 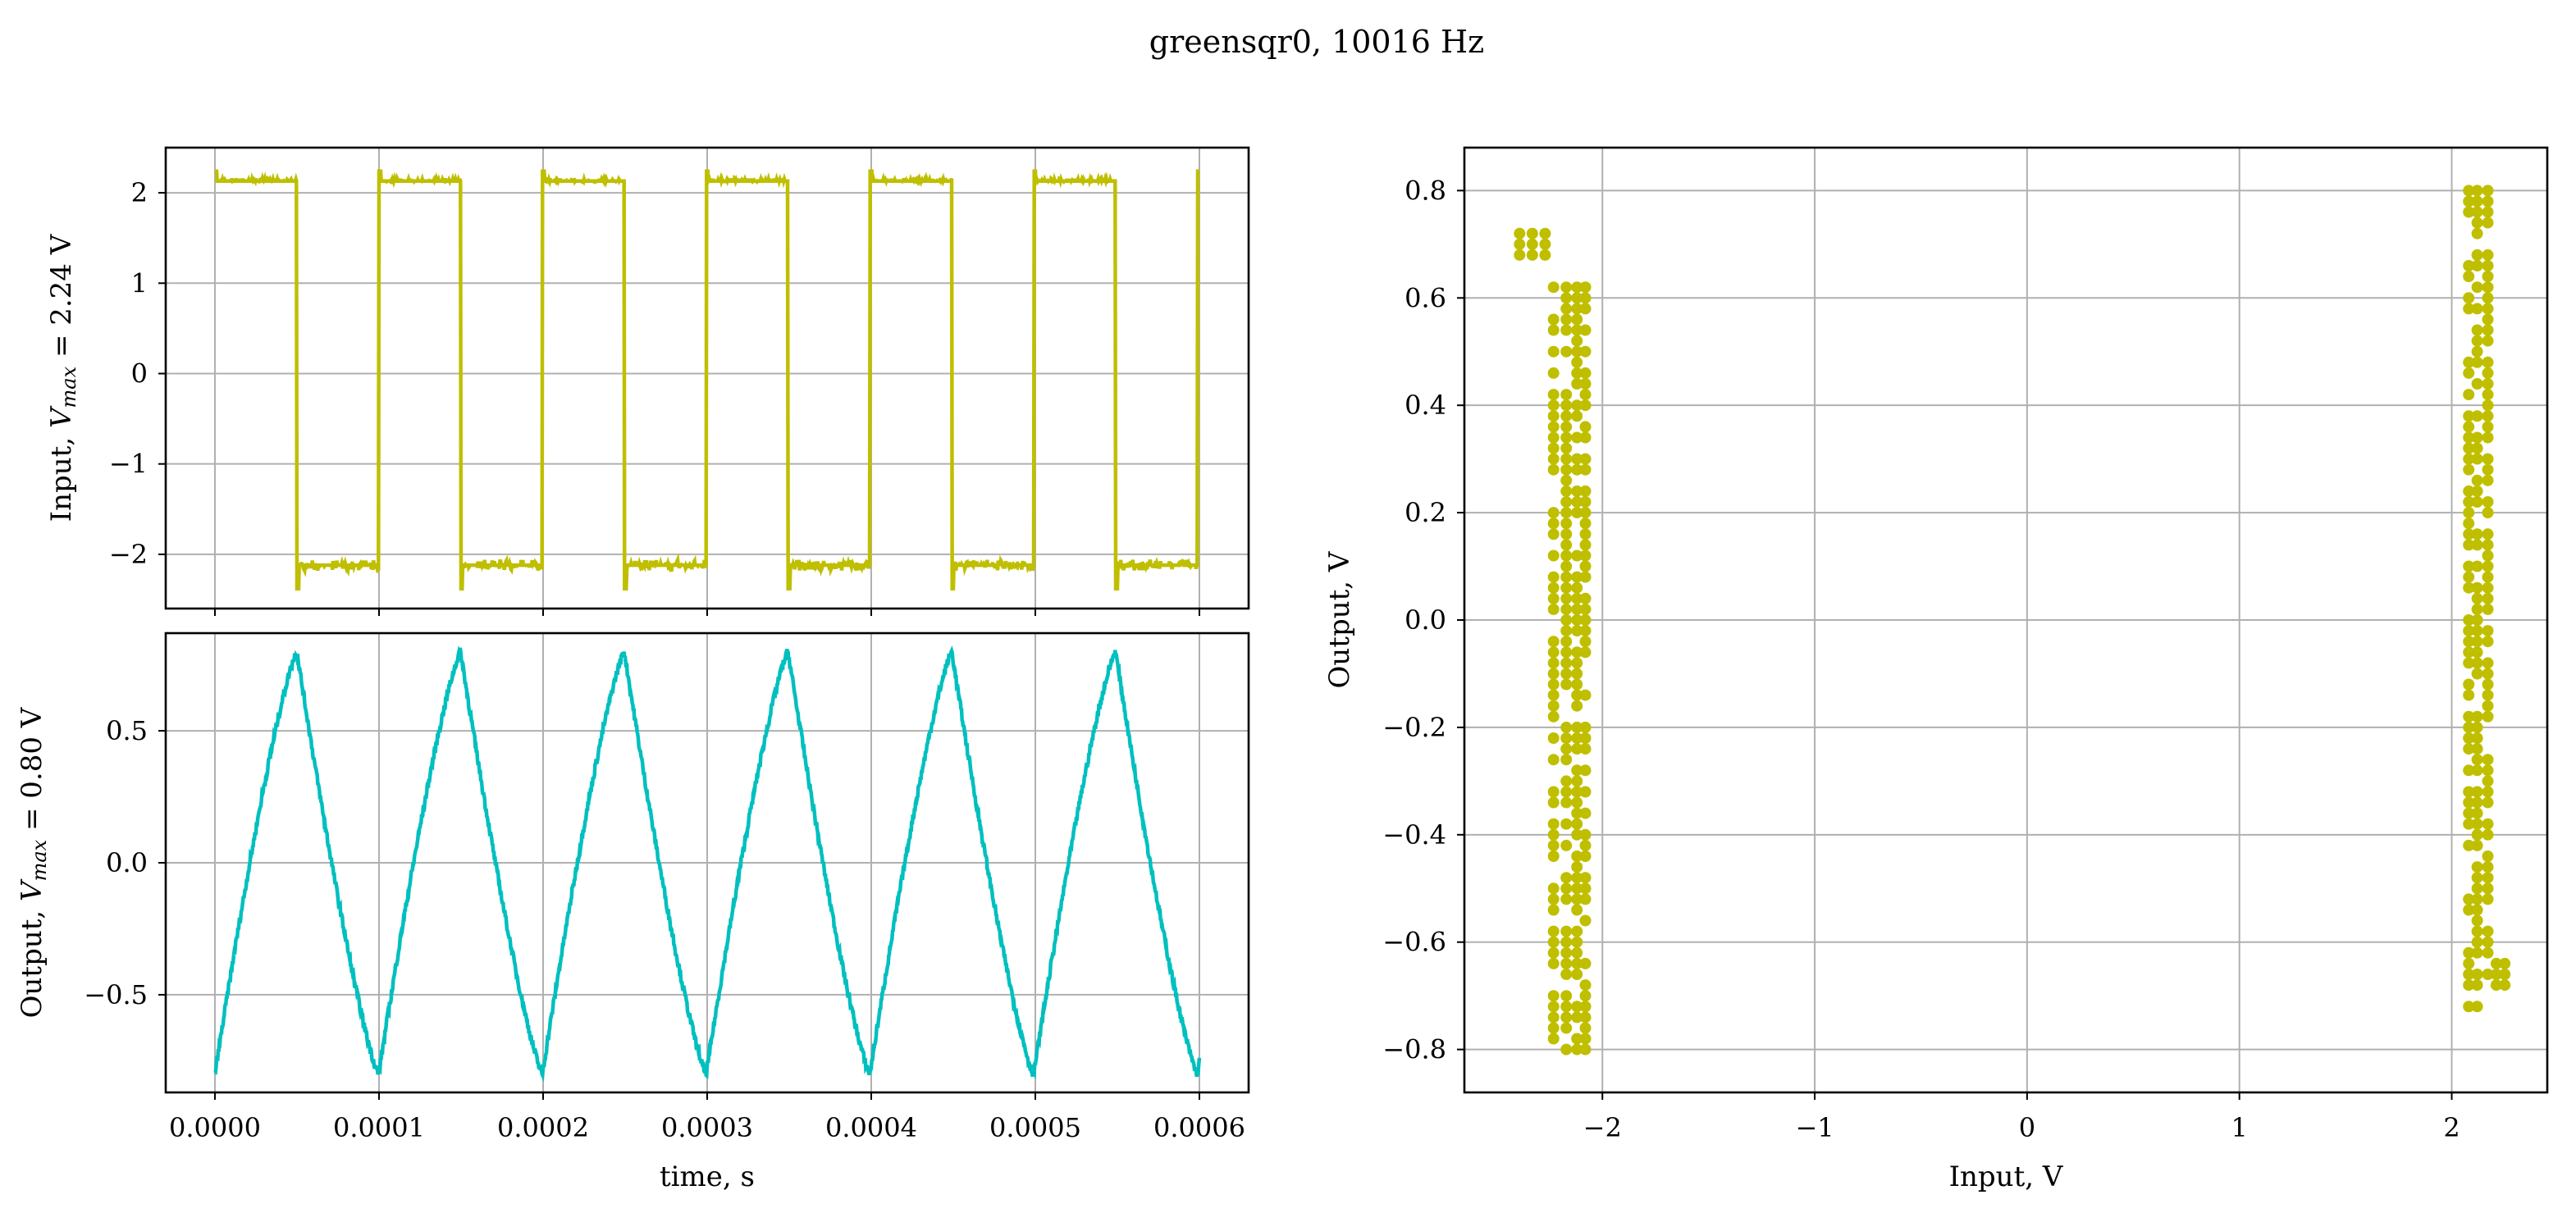 I want to click on scatter-y-label: Output, V, so click(x=1339, y=619).